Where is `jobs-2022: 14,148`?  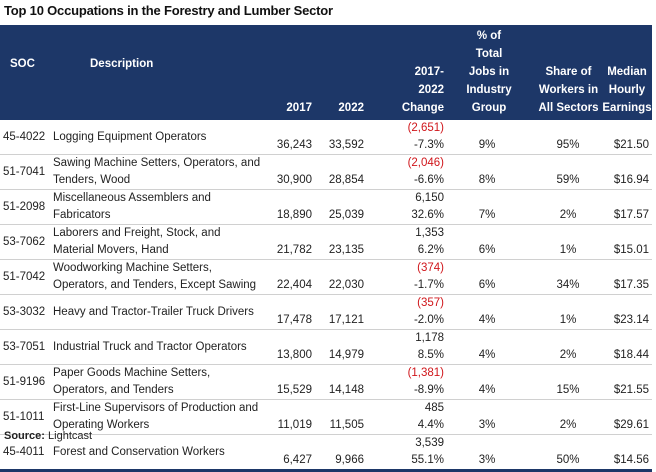 jobs-2022: 14,148 is located at coordinates (341, 382).